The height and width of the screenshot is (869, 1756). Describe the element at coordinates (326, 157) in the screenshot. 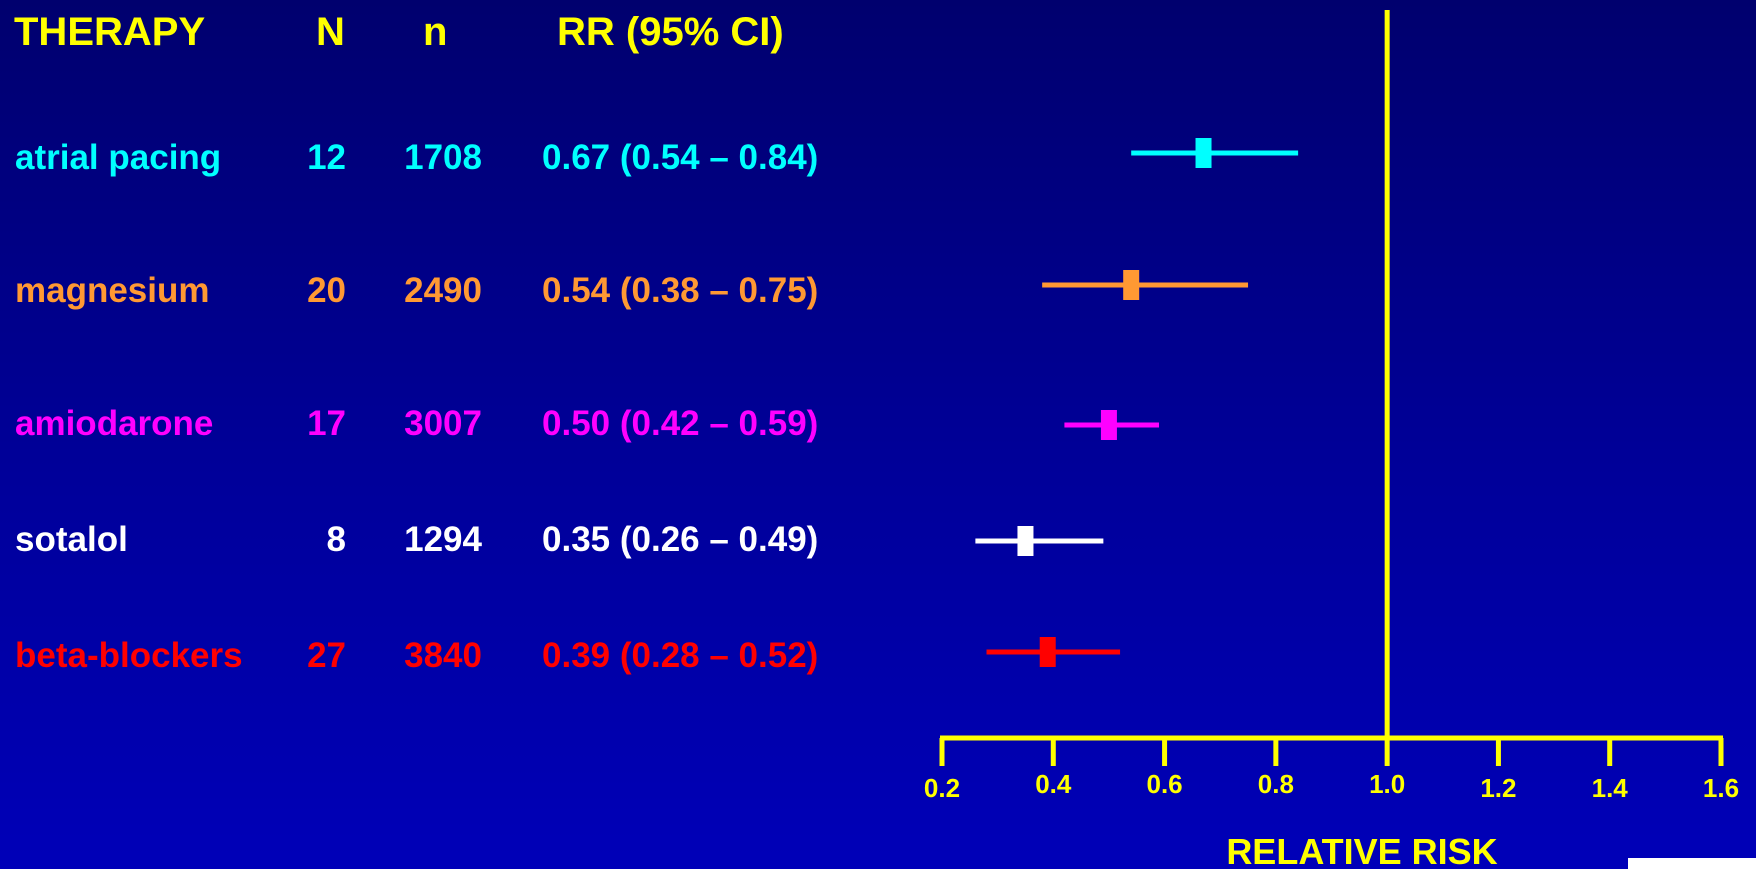

I see `trial-count: 12` at that location.